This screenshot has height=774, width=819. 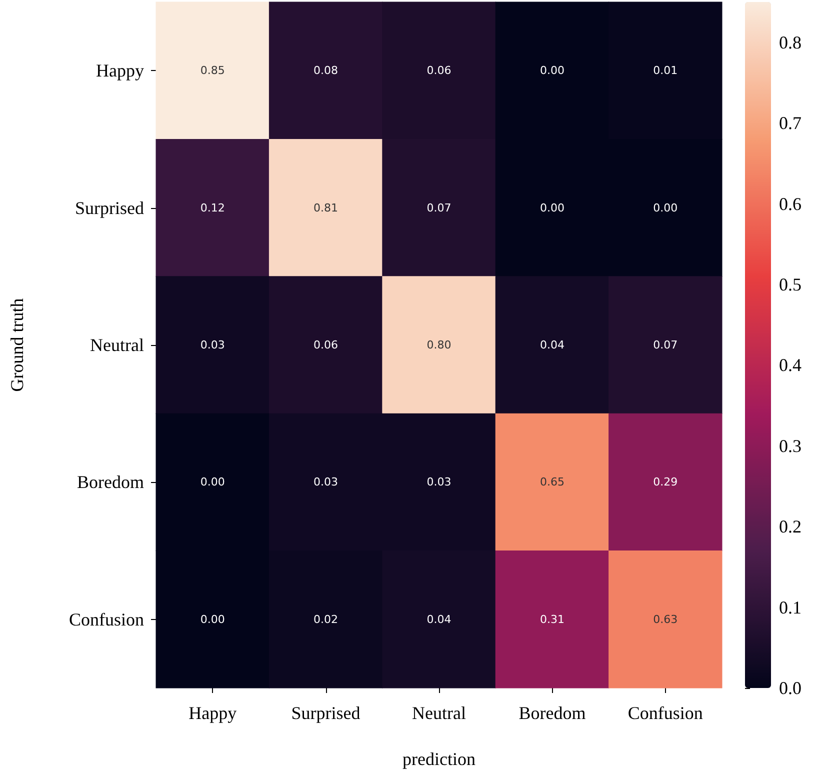 What do you see at coordinates (790, 365) in the screenshot?
I see `color-bar-label: 0.4` at bounding box center [790, 365].